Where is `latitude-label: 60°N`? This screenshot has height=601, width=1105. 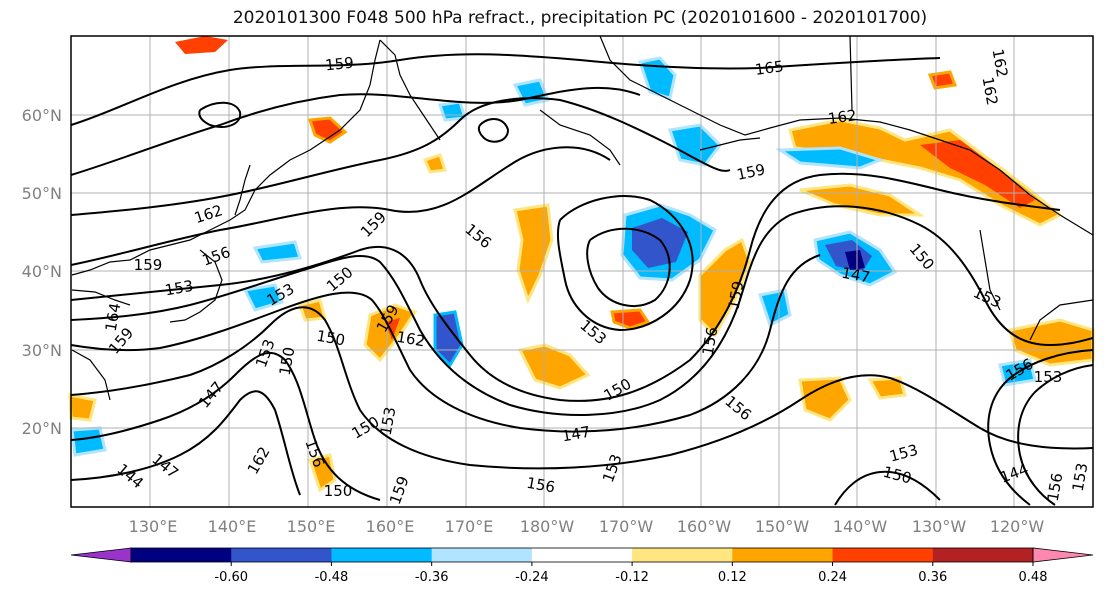 latitude-label: 60°N is located at coordinates (42, 115).